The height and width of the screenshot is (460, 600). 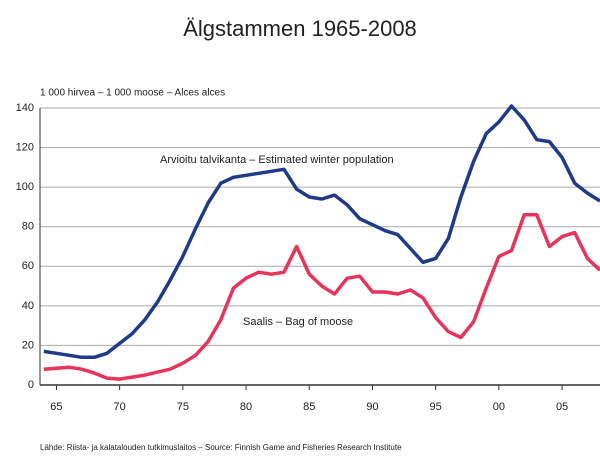 I want to click on y-tick-label: 120, so click(x=25, y=147).